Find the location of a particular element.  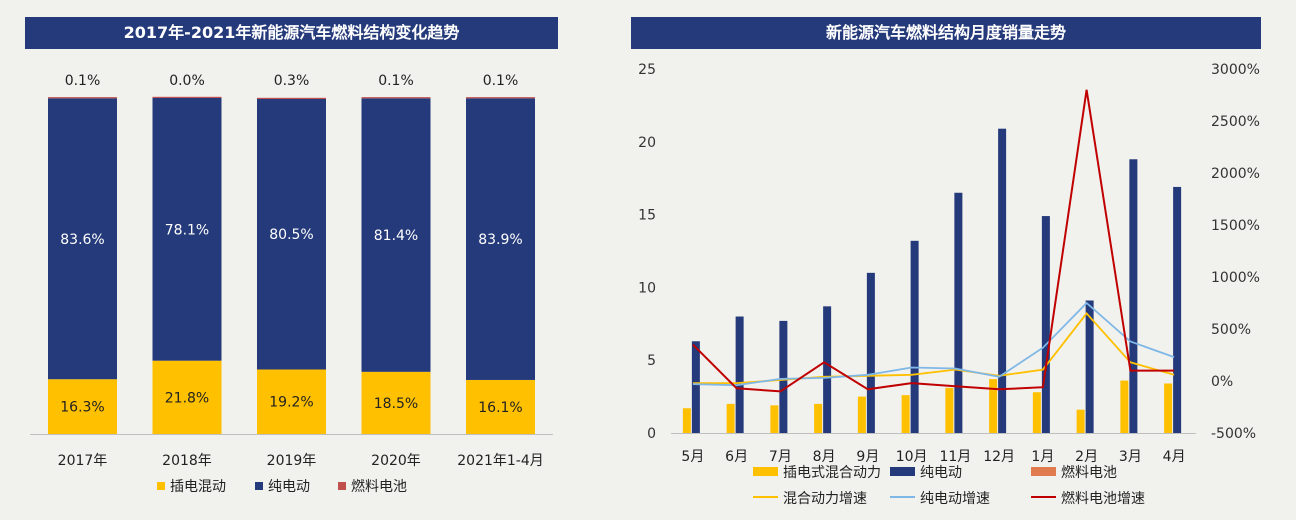

data-label: 83.9% is located at coordinates (500, 240).